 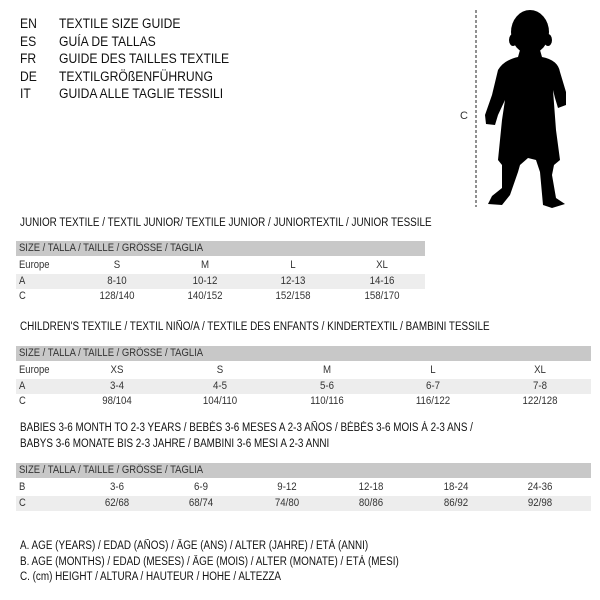 What do you see at coordinates (456, 487) in the screenshot?
I see `table-cell: 18-24` at bounding box center [456, 487].